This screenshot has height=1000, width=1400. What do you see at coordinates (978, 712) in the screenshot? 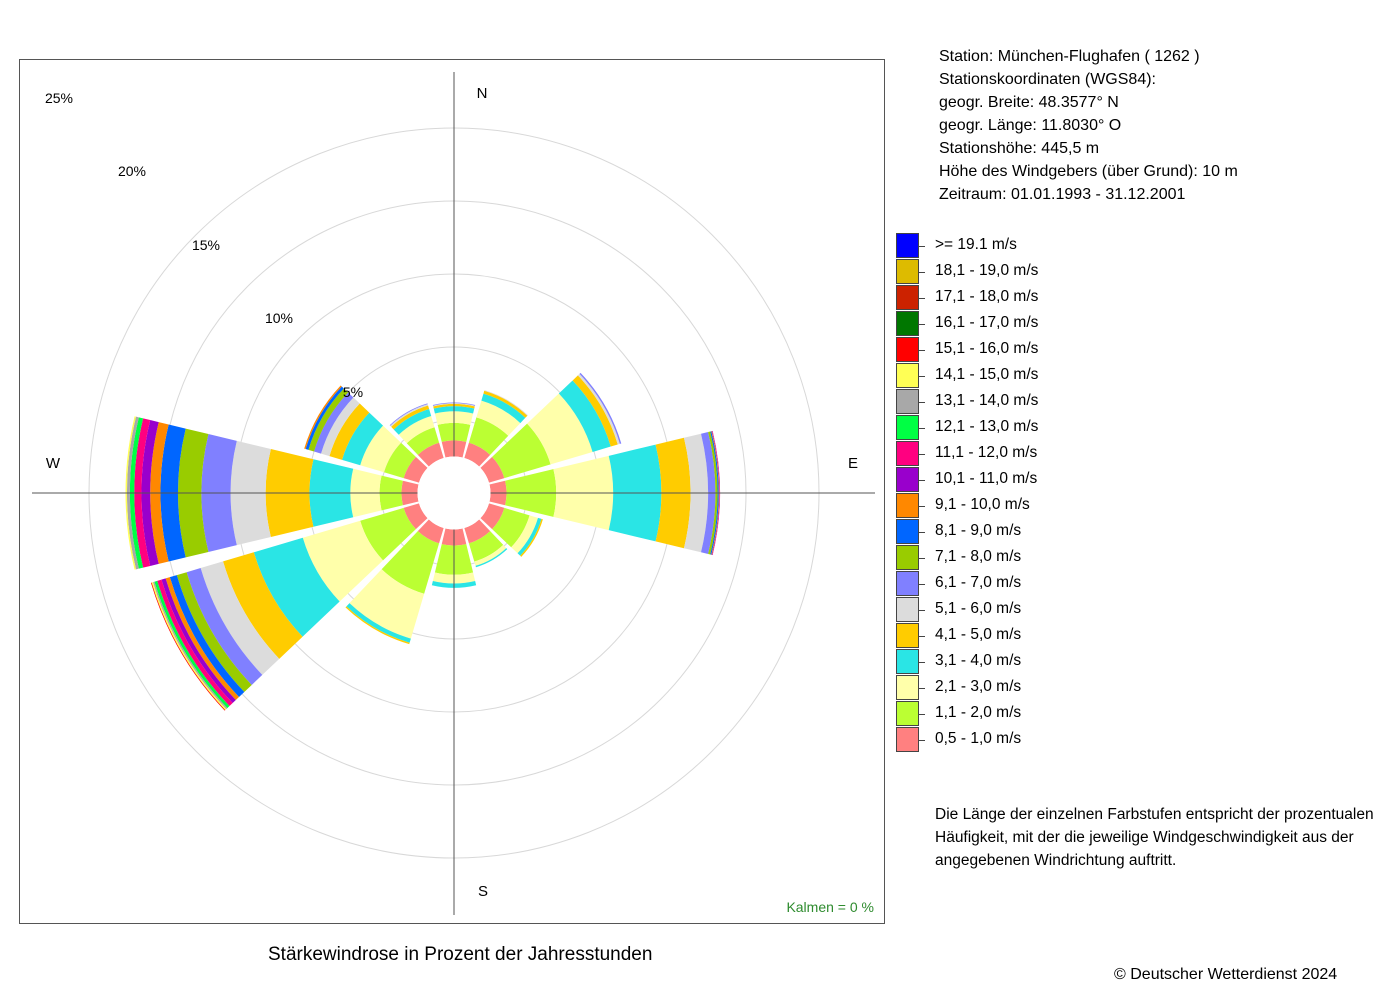
I see `legend-label: 1,1 - 2,0 m/s` at bounding box center [978, 712].